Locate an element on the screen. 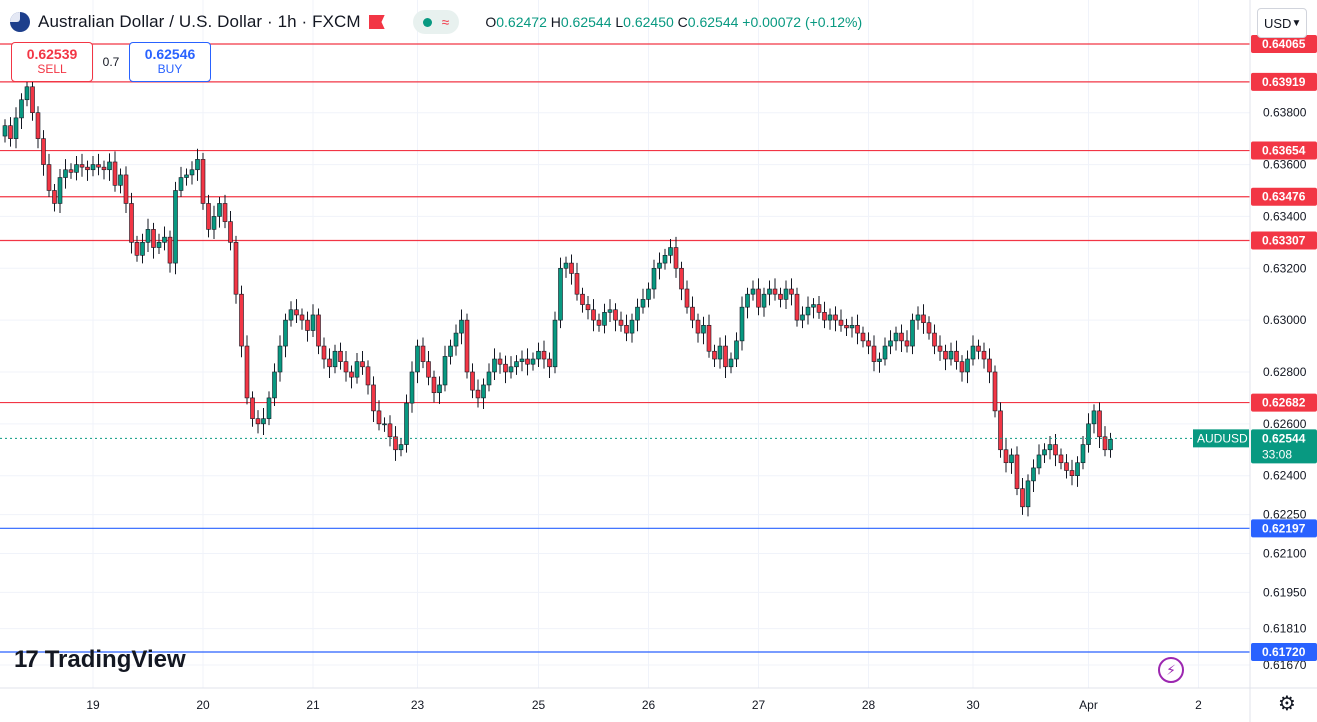 This screenshot has height=722, width=1317. logo-mark-icon: 17 is located at coordinates (26, 659).